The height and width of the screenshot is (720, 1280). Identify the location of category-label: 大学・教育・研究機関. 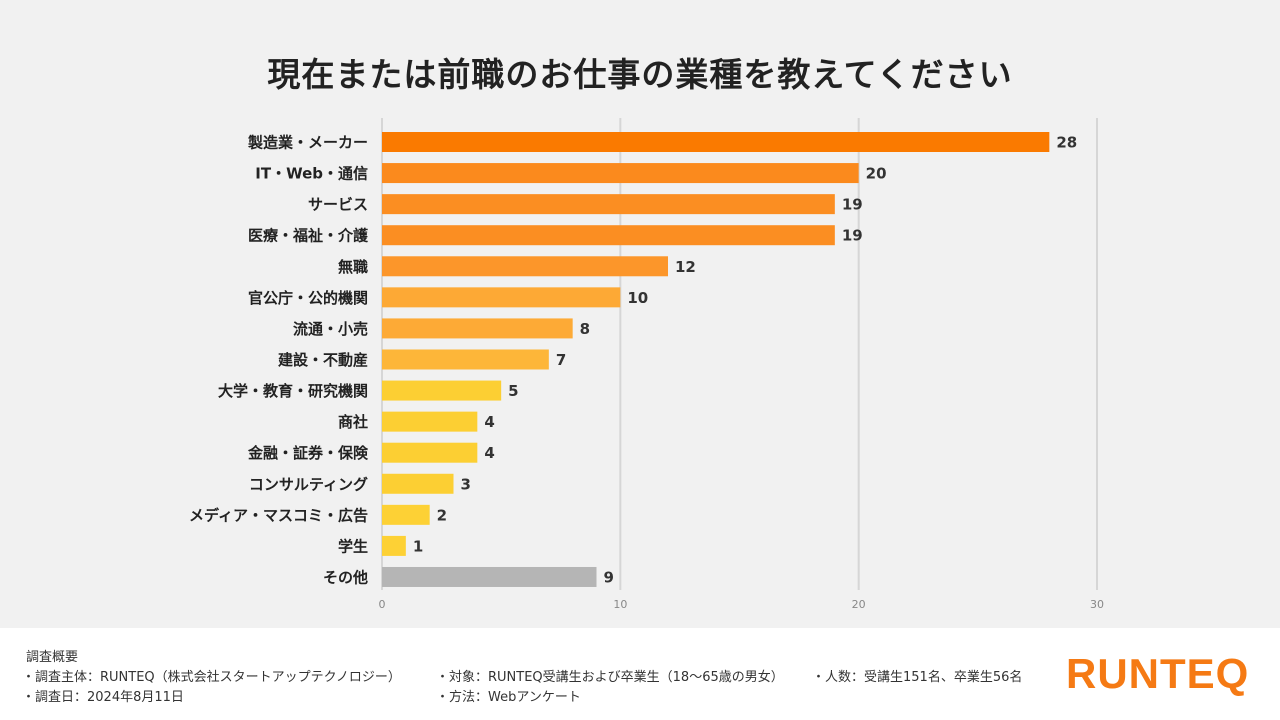
(293, 391).